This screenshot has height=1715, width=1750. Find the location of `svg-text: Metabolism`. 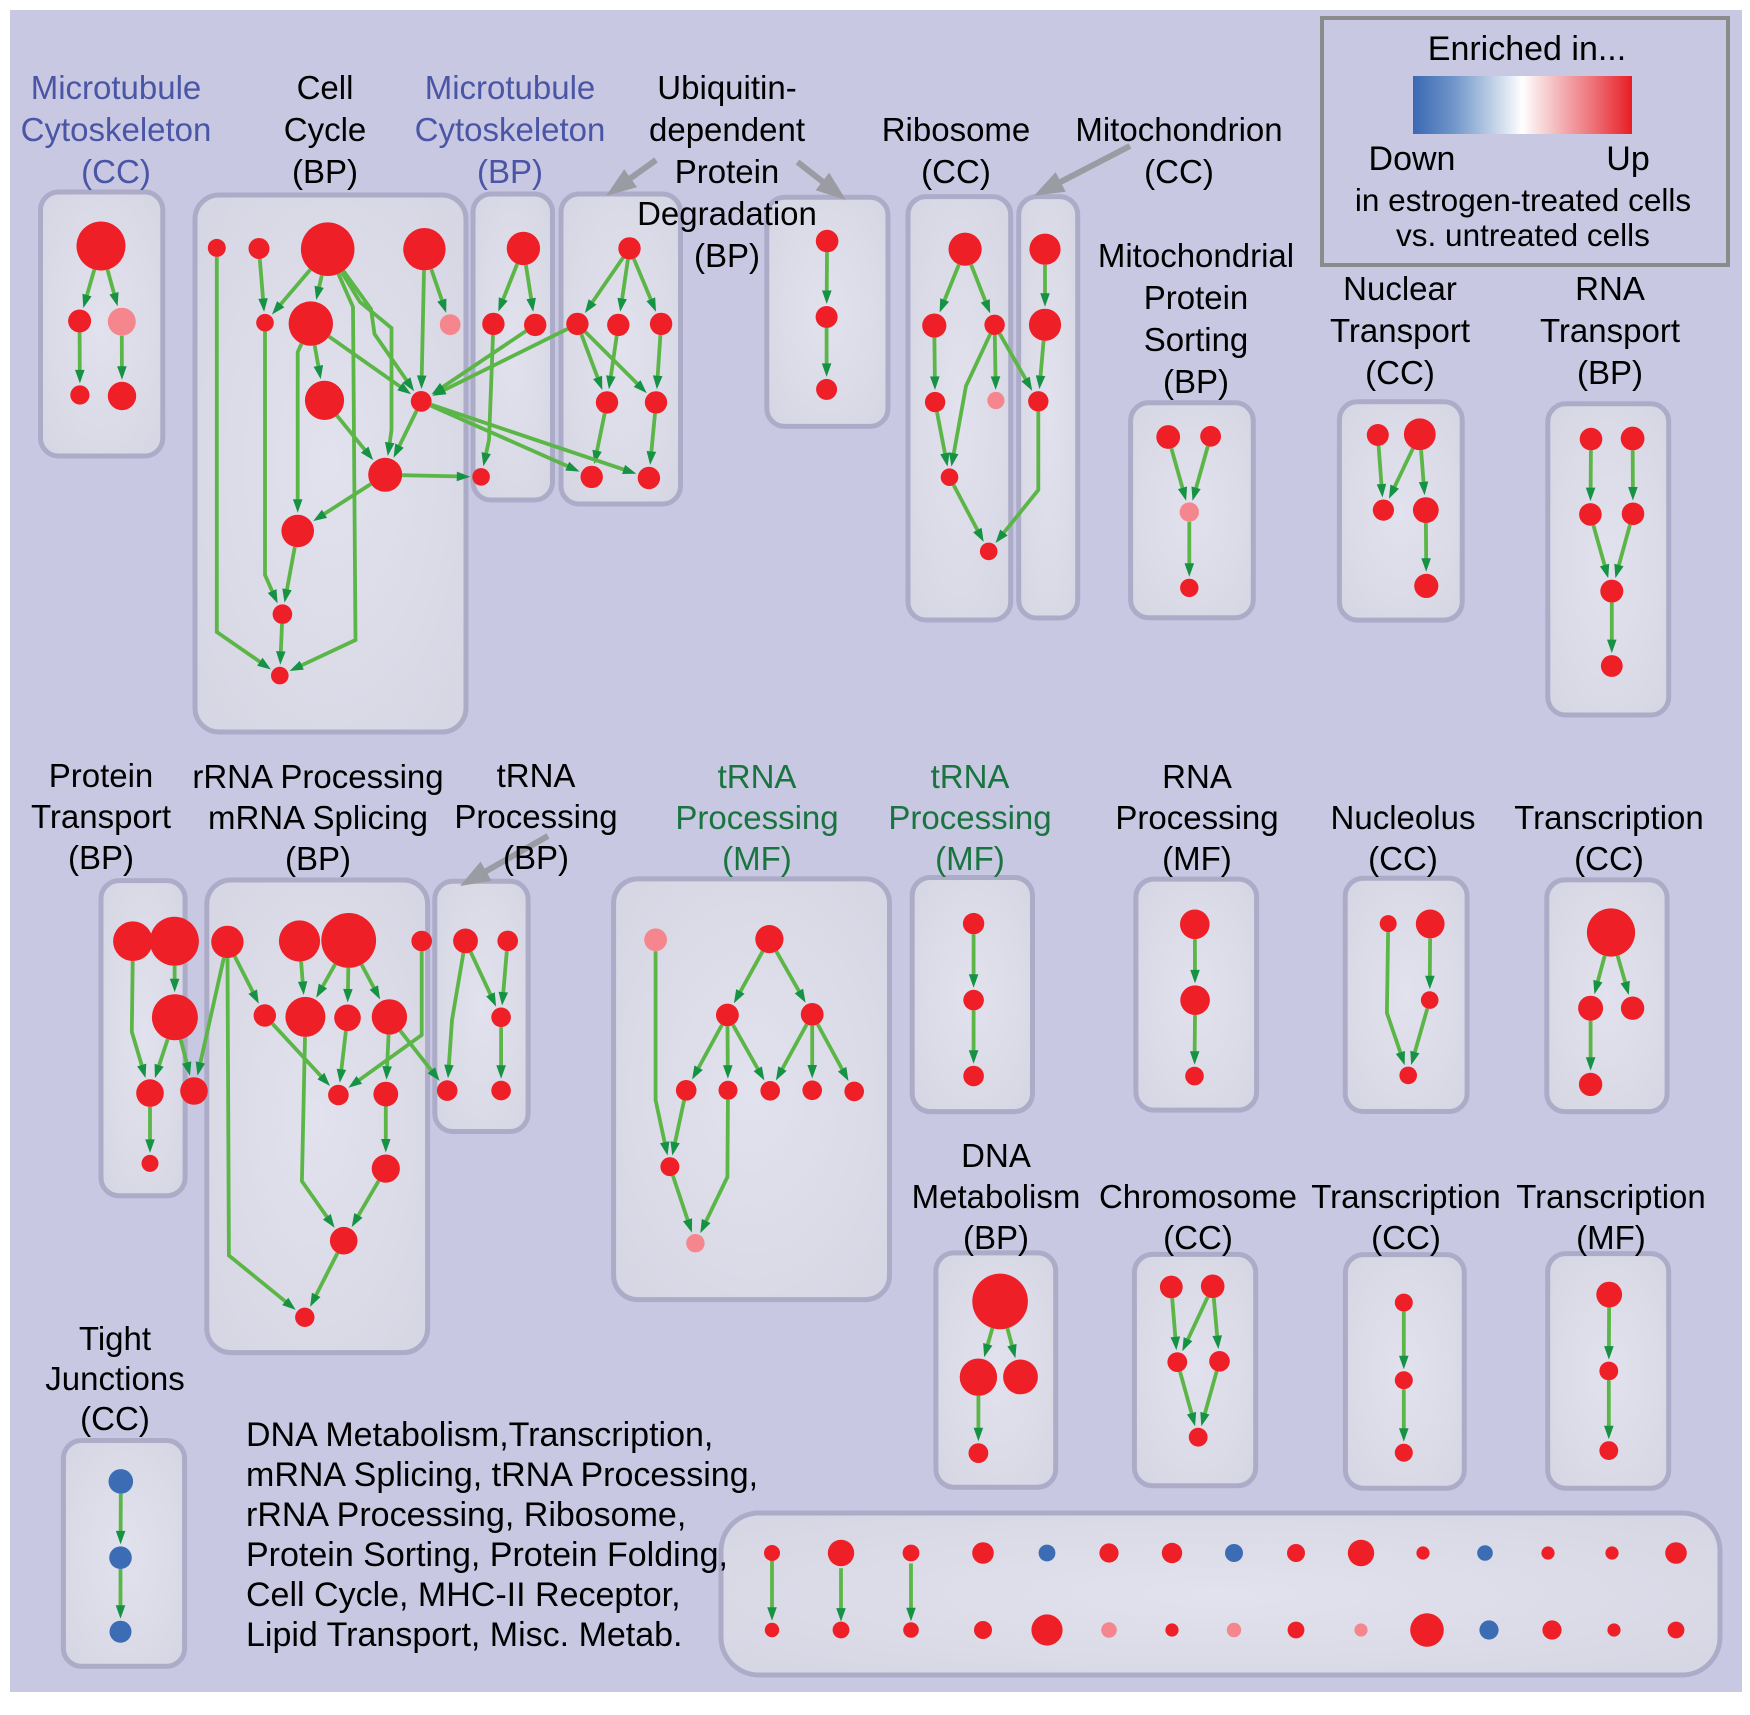

svg-text: Metabolism is located at coordinates (996, 1196).